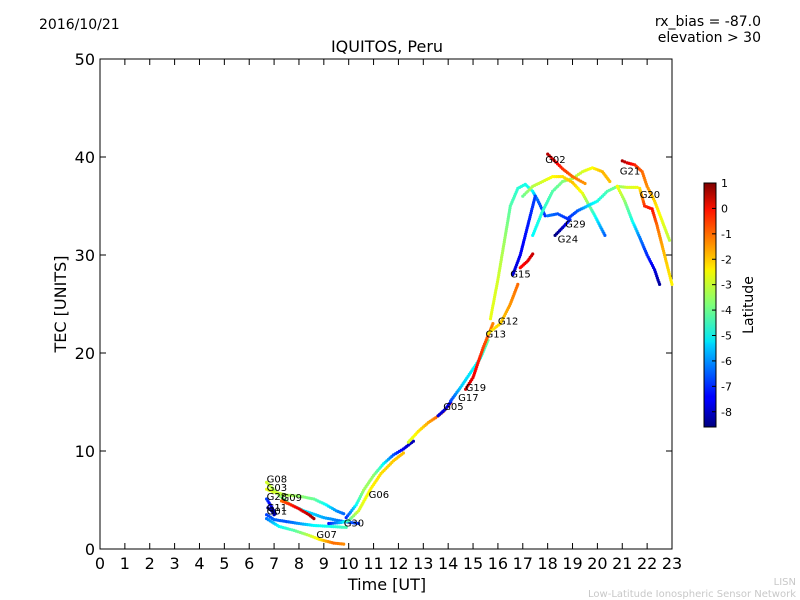 The width and height of the screenshot is (800, 600). Describe the element at coordinates (555, 160) in the screenshot. I see `satellite-label: G02` at that location.